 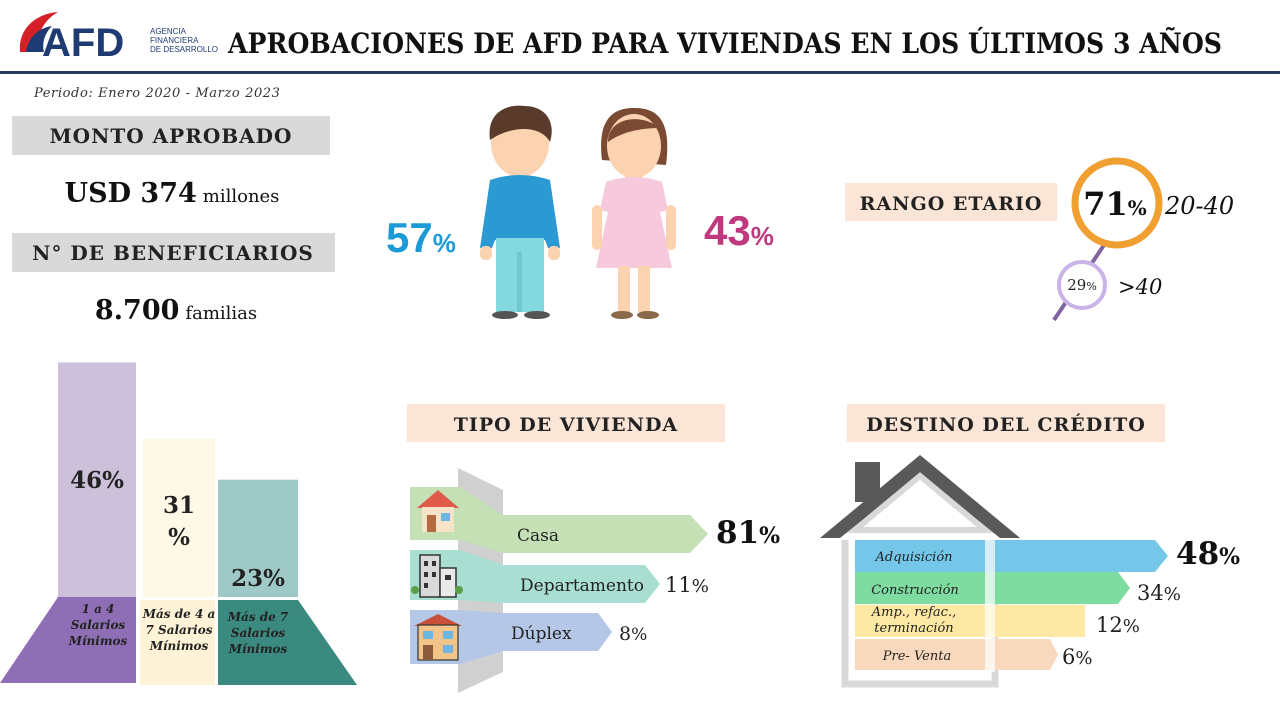 I want to click on building-icon, so click(x=437, y=576).